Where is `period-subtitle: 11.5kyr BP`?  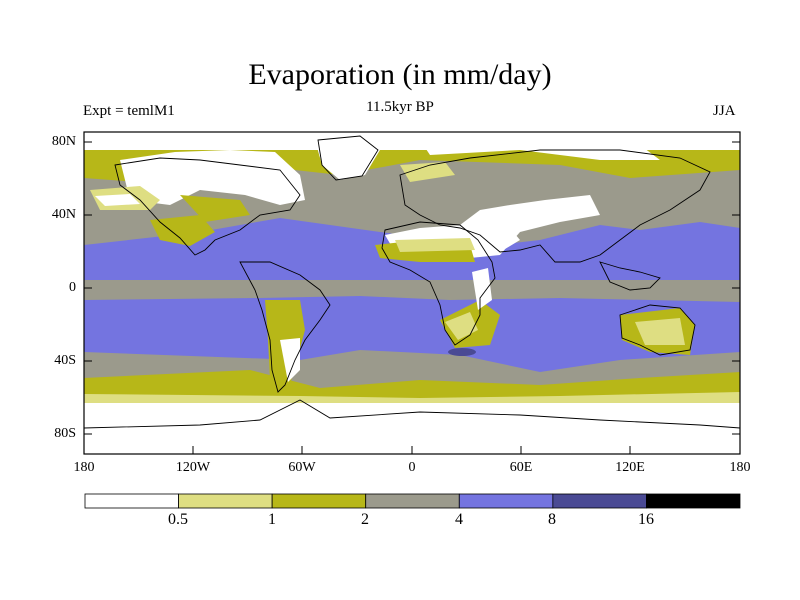
period-subtitle: 11.5kyr BP is located at coordinates (400, 107).